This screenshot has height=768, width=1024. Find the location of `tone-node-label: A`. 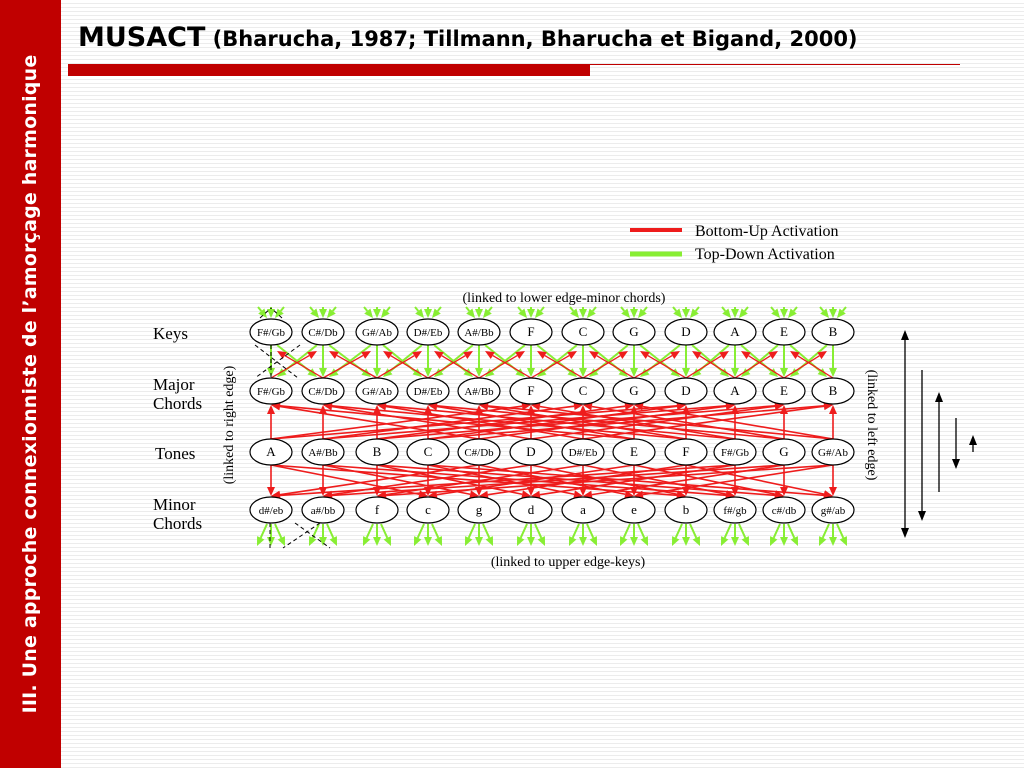

tone-node-label: A is located at coordinates (271, 451).